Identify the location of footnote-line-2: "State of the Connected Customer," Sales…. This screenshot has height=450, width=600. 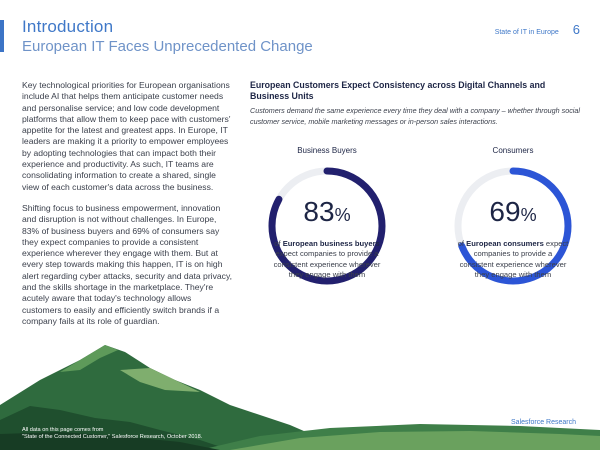
(112, 437).